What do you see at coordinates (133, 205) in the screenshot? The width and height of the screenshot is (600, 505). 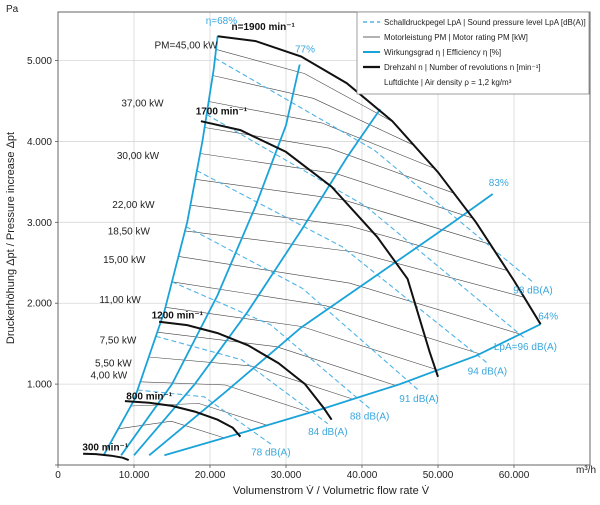 I see `power-label: 22,00 kW` at bounding box center [133, 205].